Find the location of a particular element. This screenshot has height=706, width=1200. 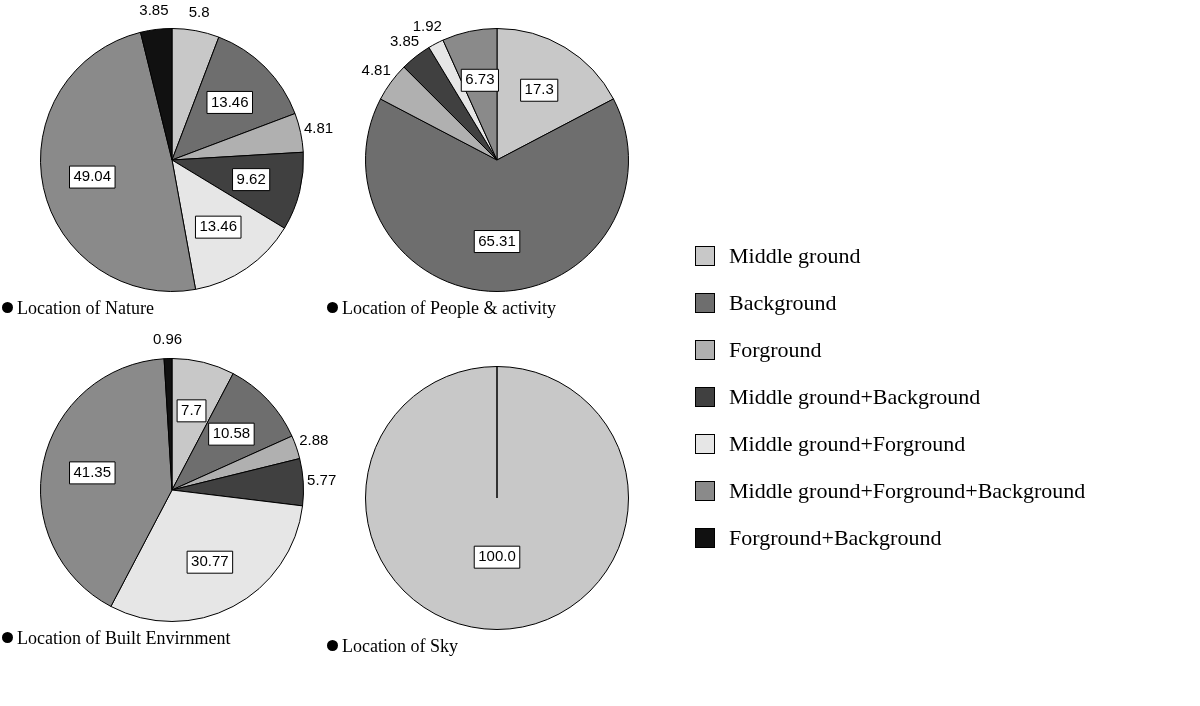

data-label: 5.77 is located at coordinates (322, 480).